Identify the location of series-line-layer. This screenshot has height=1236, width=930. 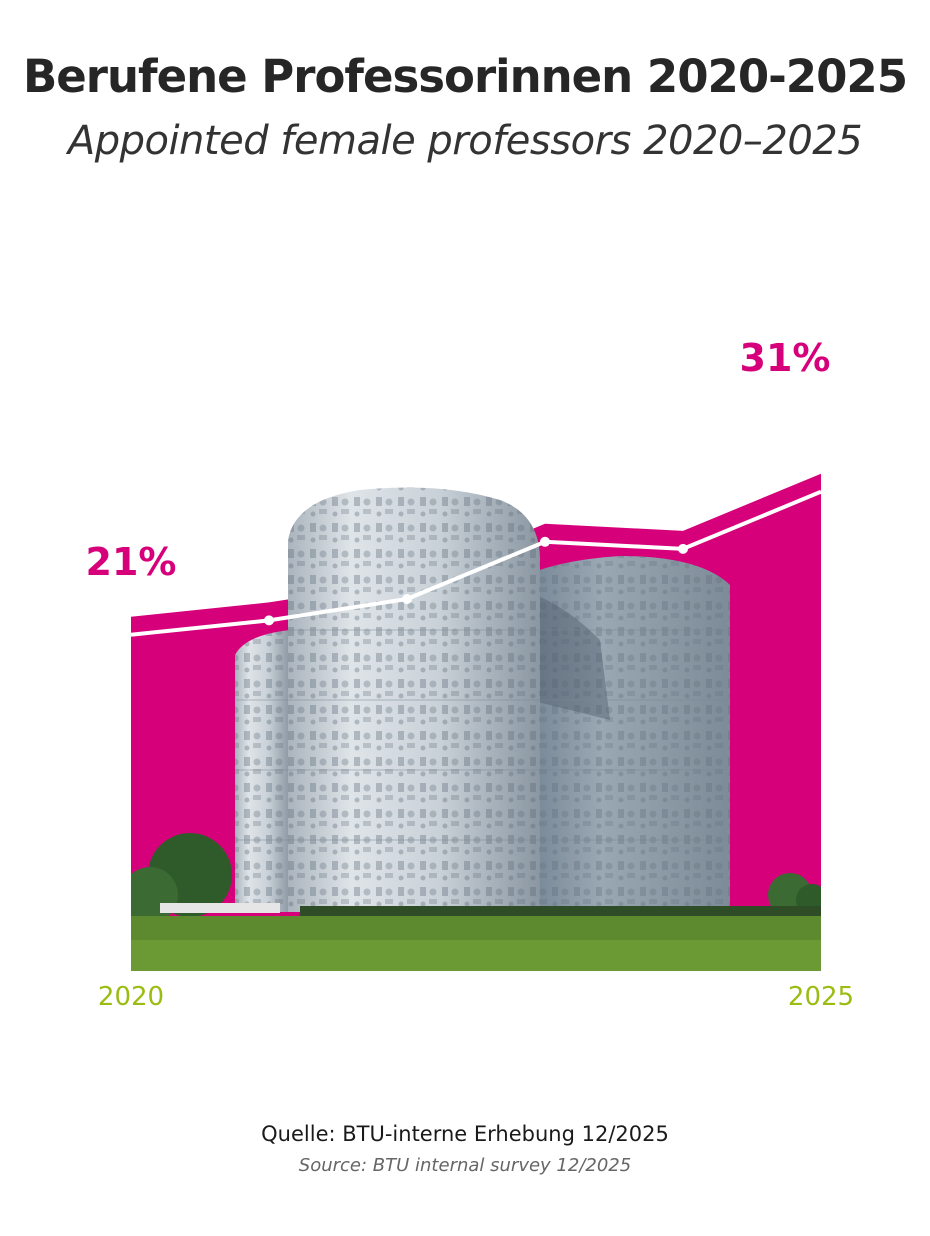
(476, 563).